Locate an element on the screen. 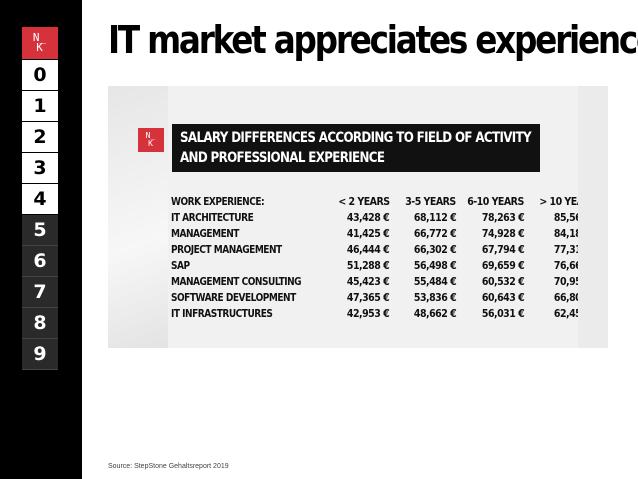 The width and height of the screenshot is (638, 479). salary-value: 47,365 € is located at coordinates (368, 297).